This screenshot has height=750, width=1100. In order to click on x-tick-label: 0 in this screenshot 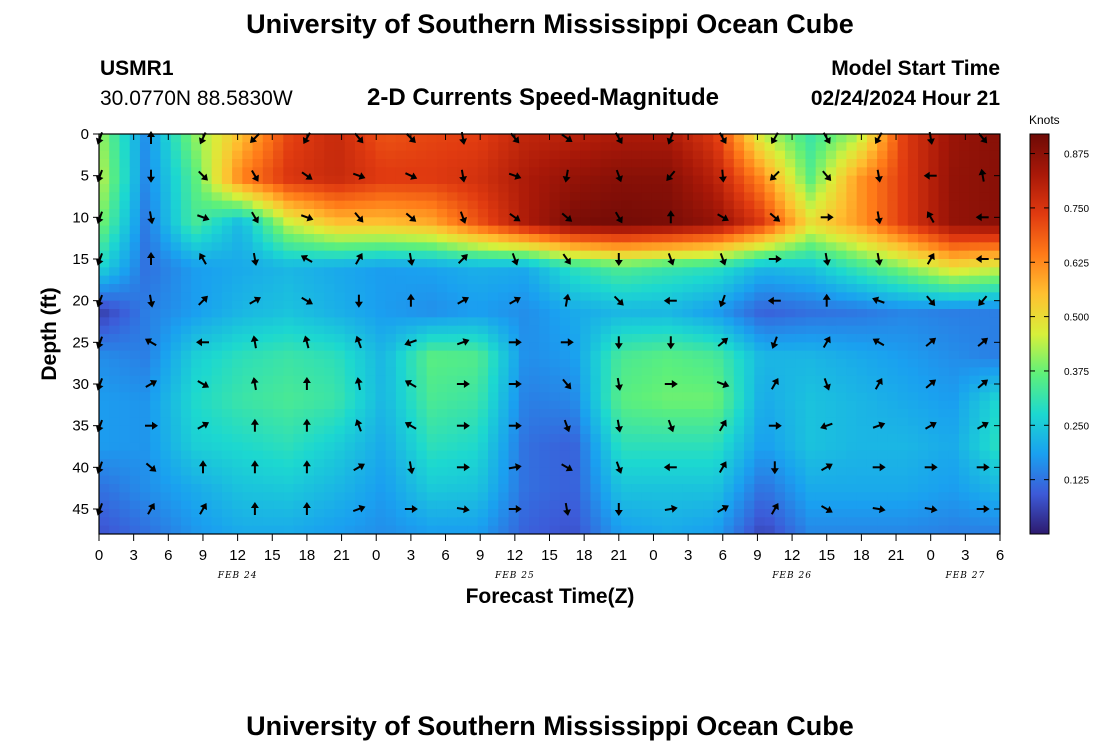, I will do `click(99, 555)`.